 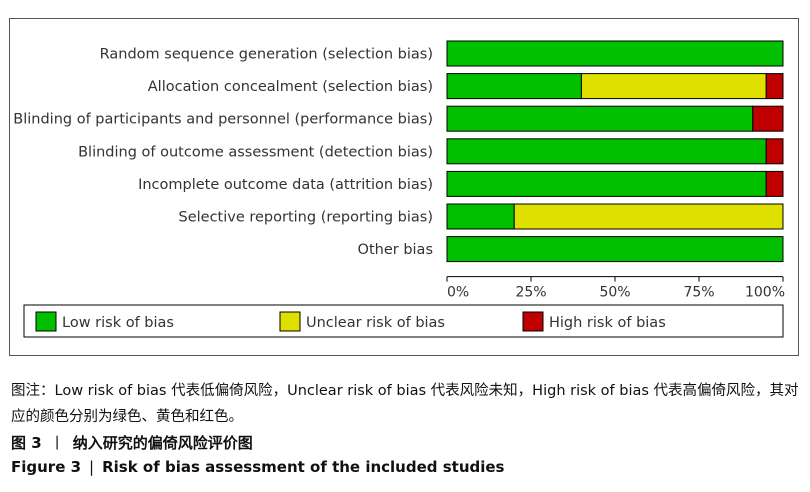 What do you see at coordinates (698, 293) in the screenshot?
I see `x-tick-label: 75%` at bounding box center [698, 293].